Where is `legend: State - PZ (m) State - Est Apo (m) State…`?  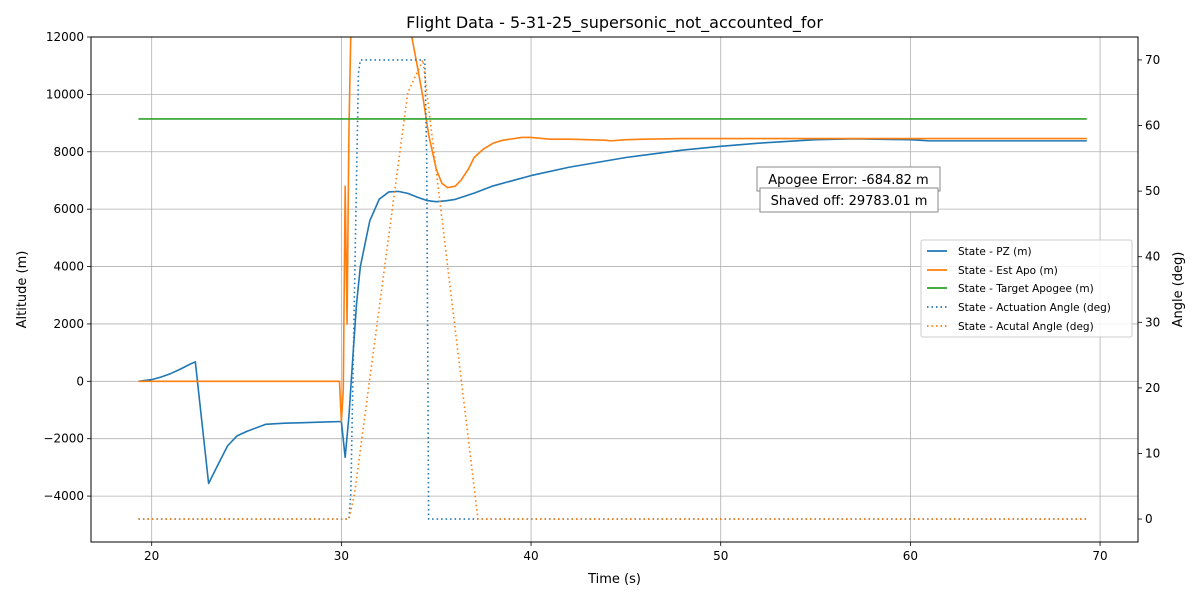
legend: State - PZ (m) State - Est Apo (m) State… is located at coordinates (1026, 288).